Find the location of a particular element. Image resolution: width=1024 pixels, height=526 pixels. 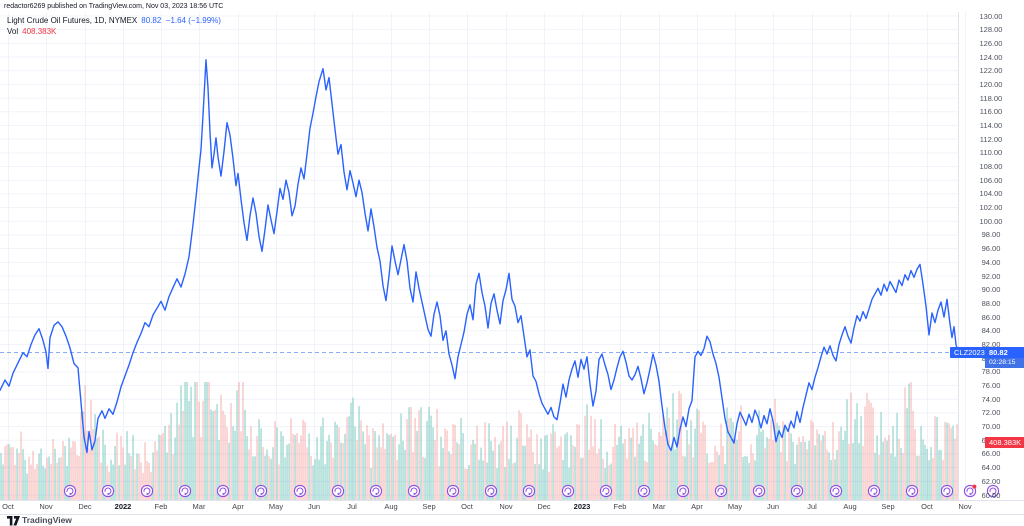

time-axis-label: Jun is located at coordinates (314, 506).